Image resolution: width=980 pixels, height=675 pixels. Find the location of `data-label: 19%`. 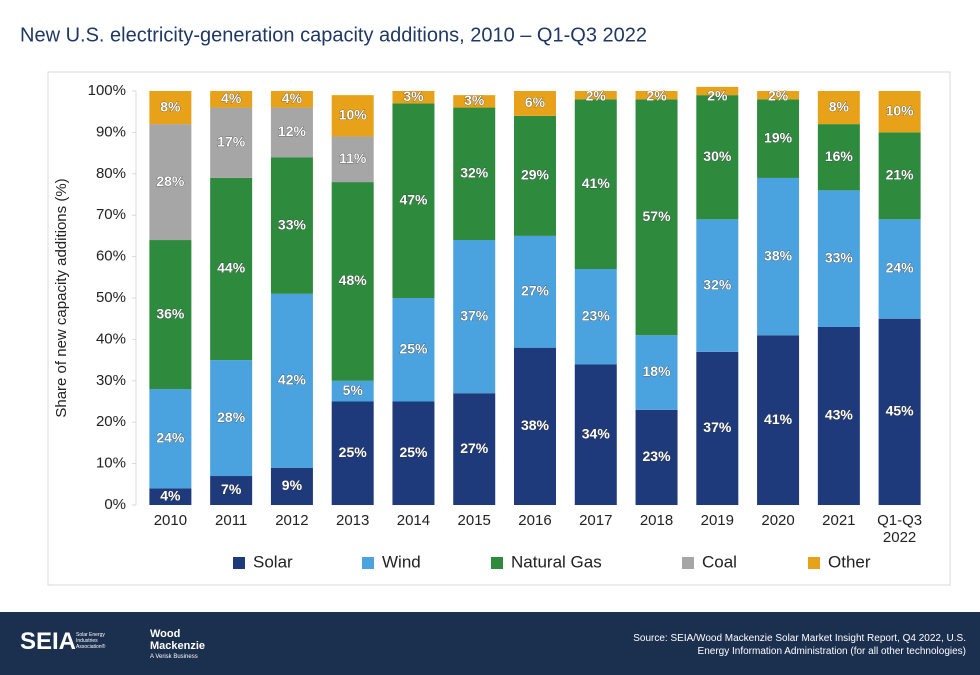

data-label: 19% is located at coordinates (778, 137).